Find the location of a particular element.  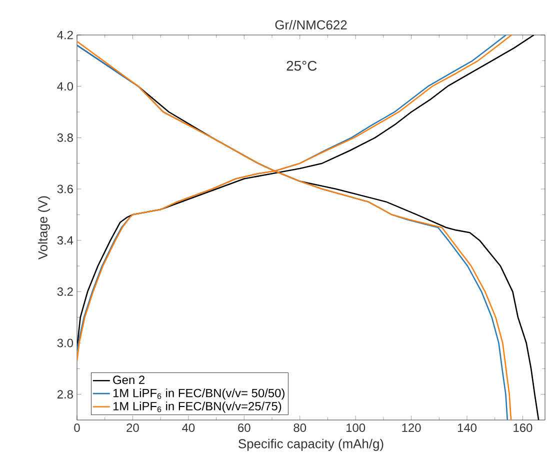

x-axis-title: Specific capacity (mAh/g) is located at coordinates (311, 444).